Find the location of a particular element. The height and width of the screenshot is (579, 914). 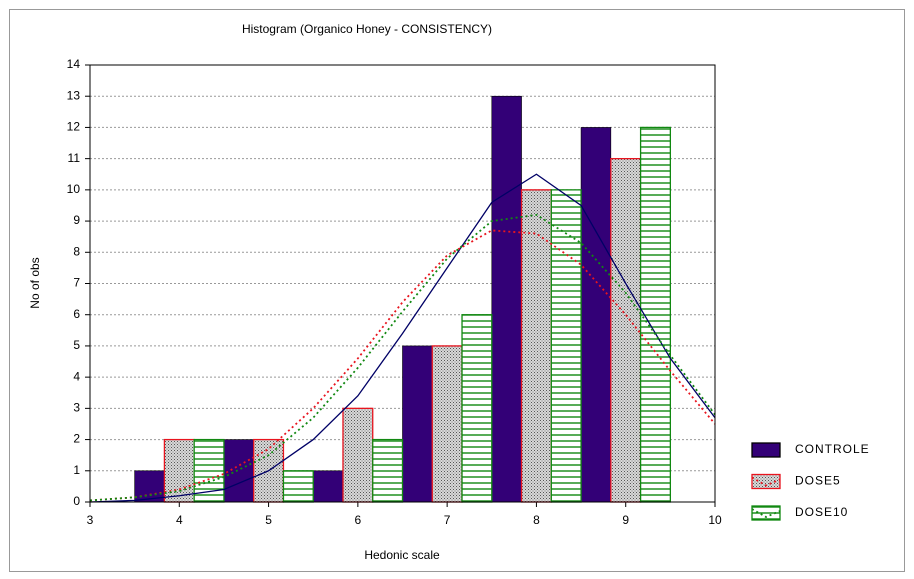

y-tick-label: 7 is located at coordinates (76, 283).